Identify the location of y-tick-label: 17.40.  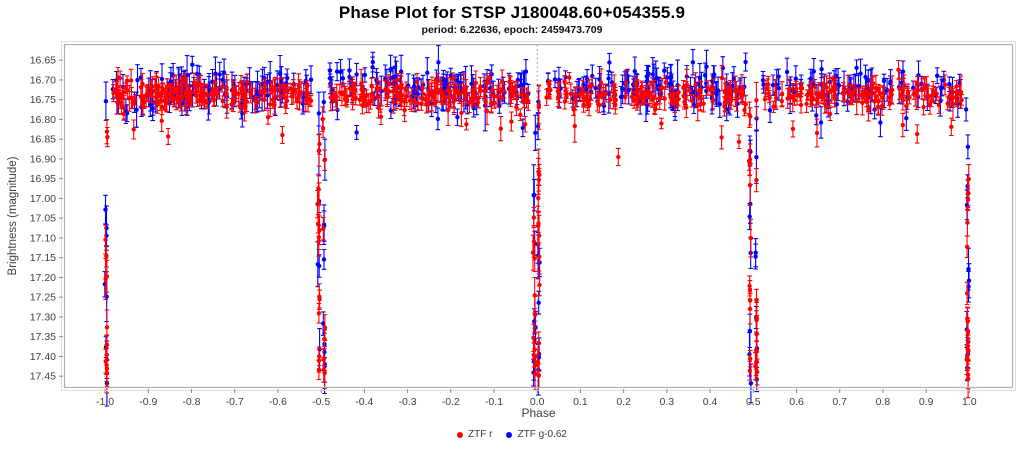
(43, 357).